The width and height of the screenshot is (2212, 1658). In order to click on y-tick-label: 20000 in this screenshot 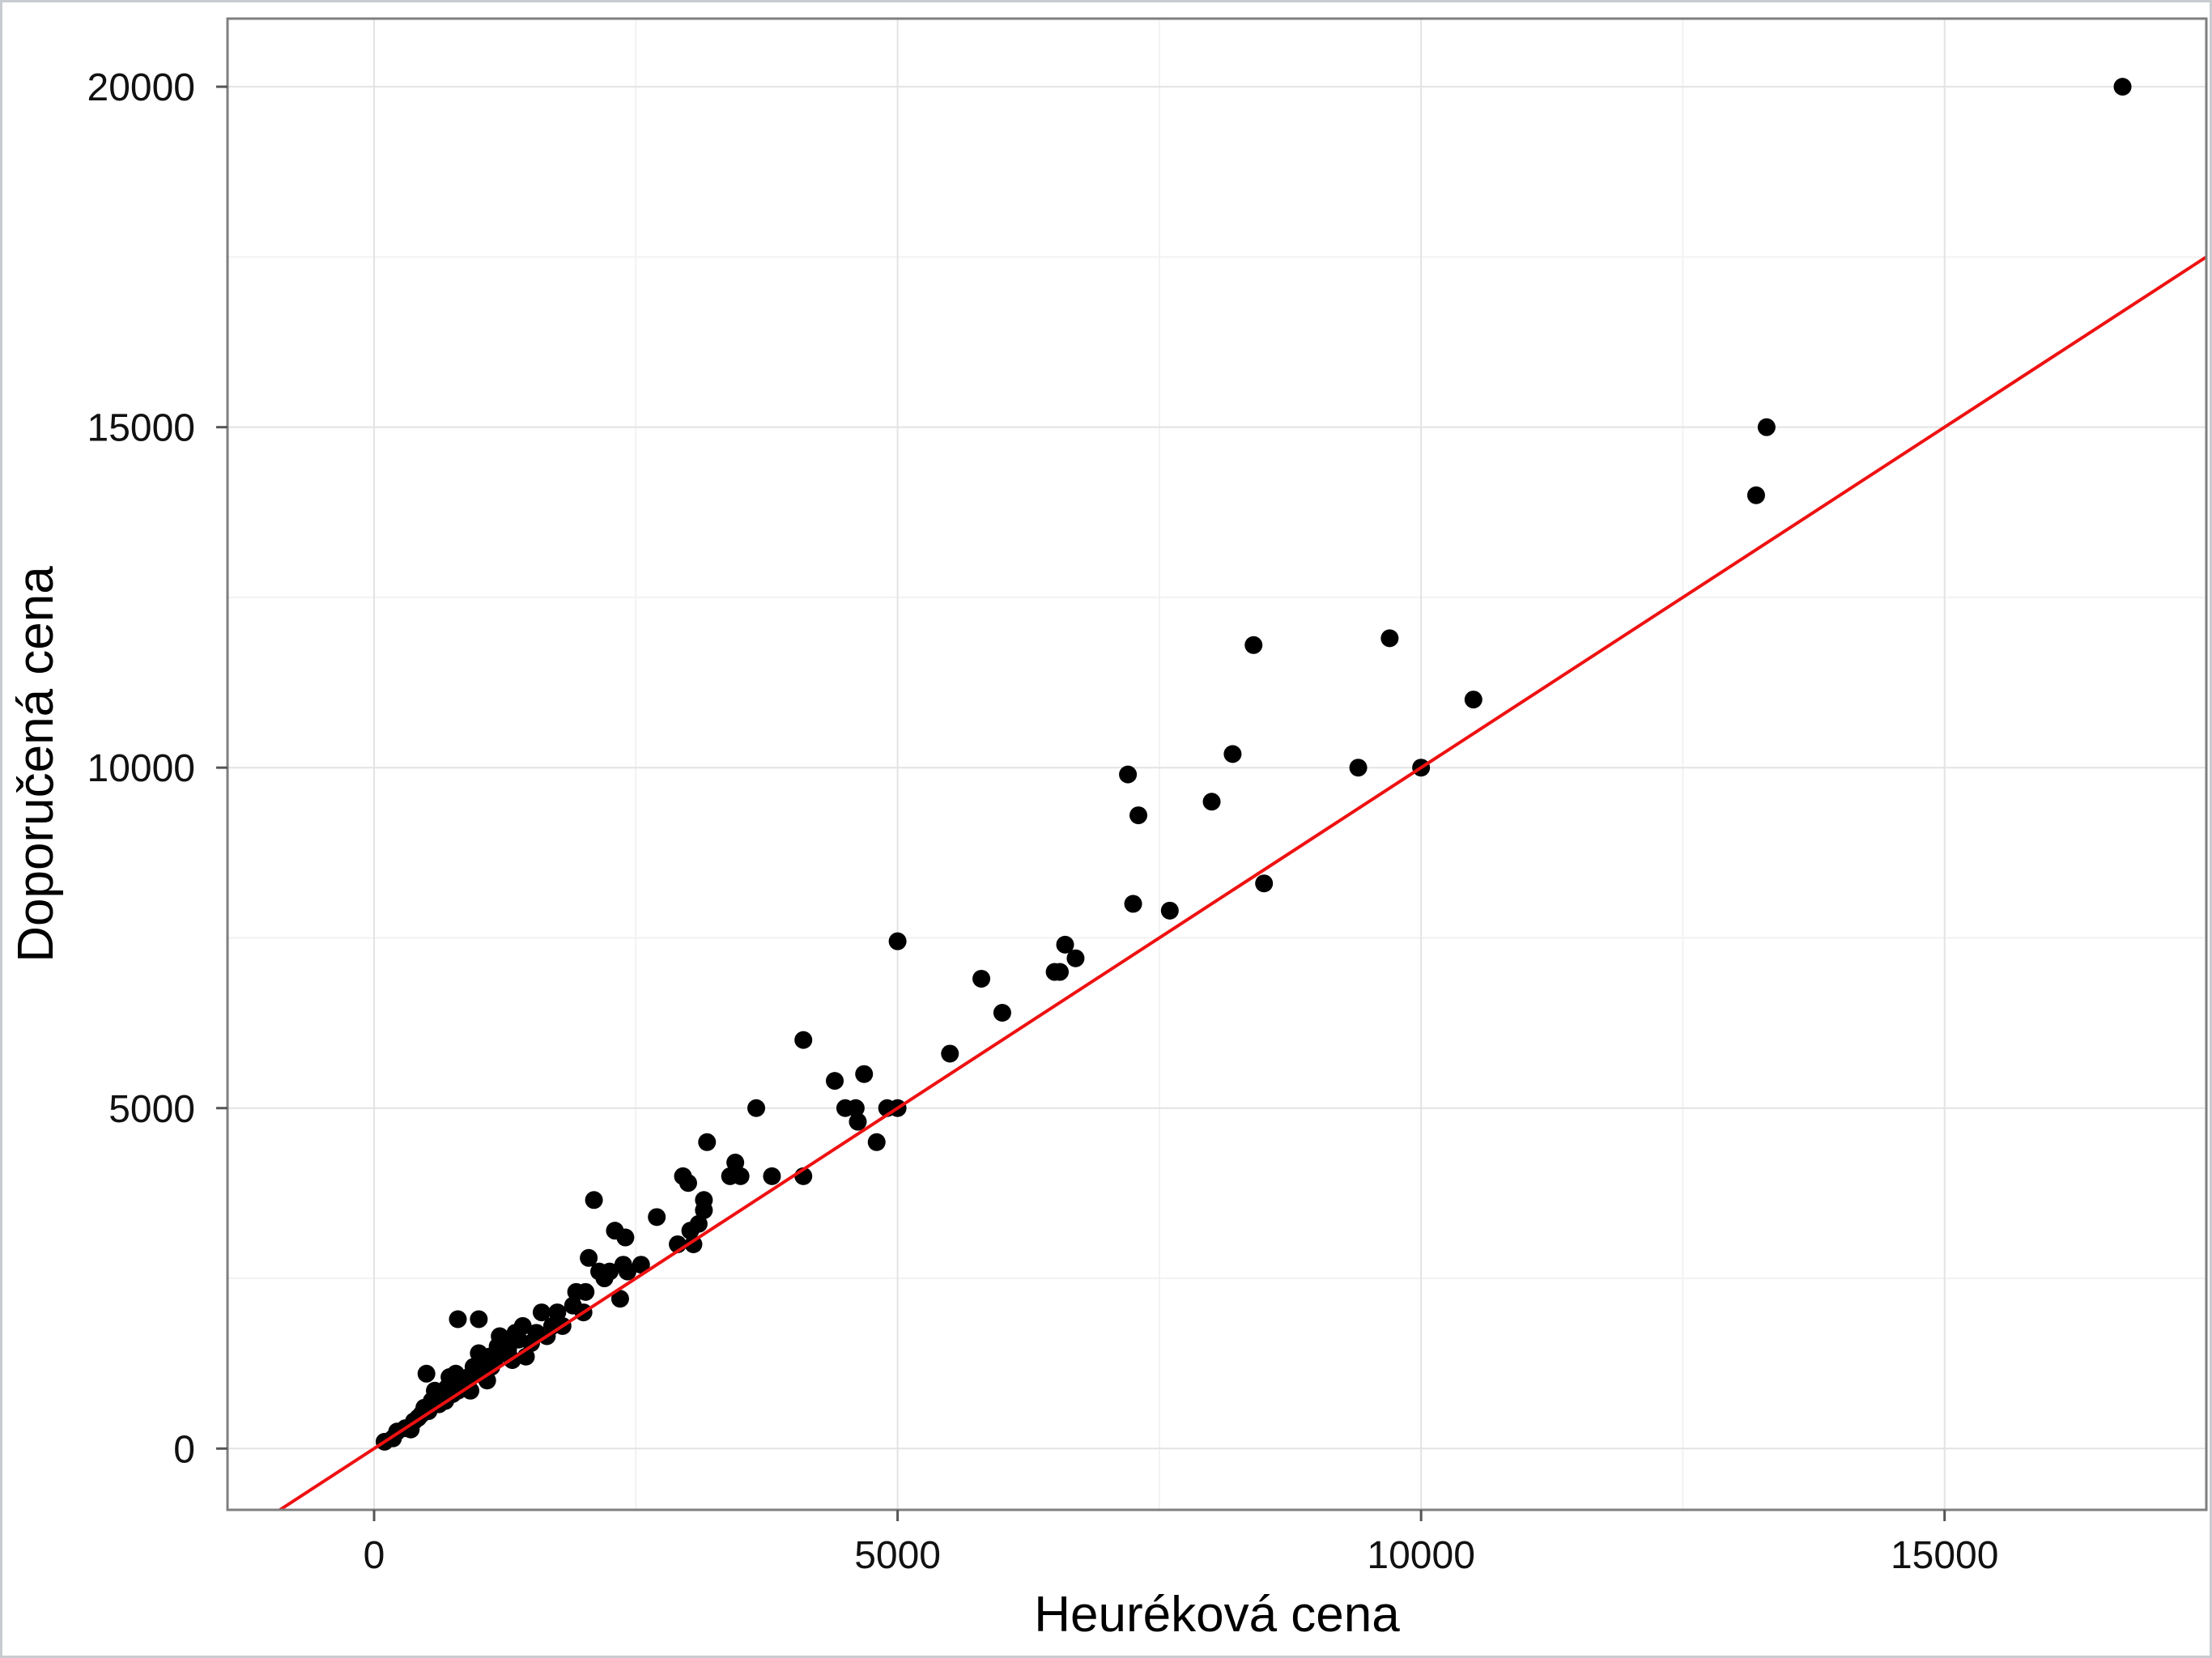, I will do `click(141, 87)`.